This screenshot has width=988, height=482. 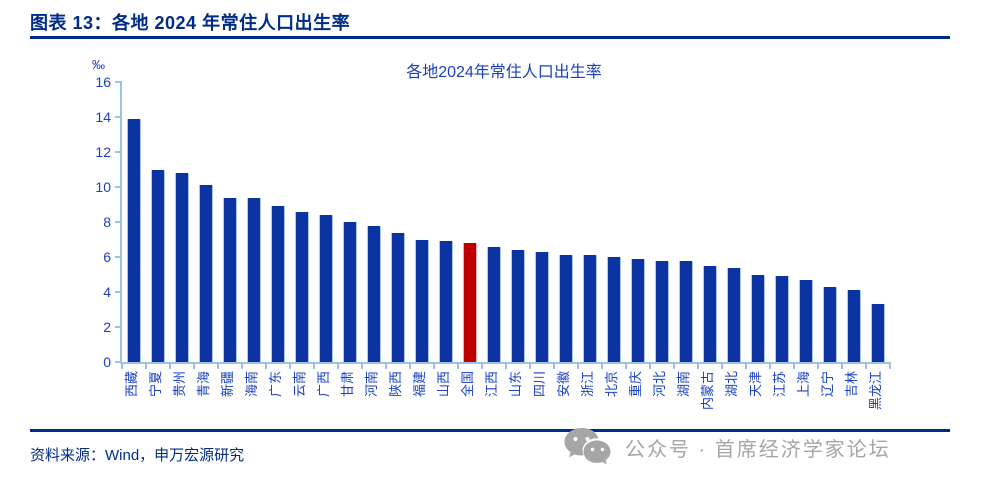 I want to click on x-axis-label: 辽宁, so click(x=827, y=384).